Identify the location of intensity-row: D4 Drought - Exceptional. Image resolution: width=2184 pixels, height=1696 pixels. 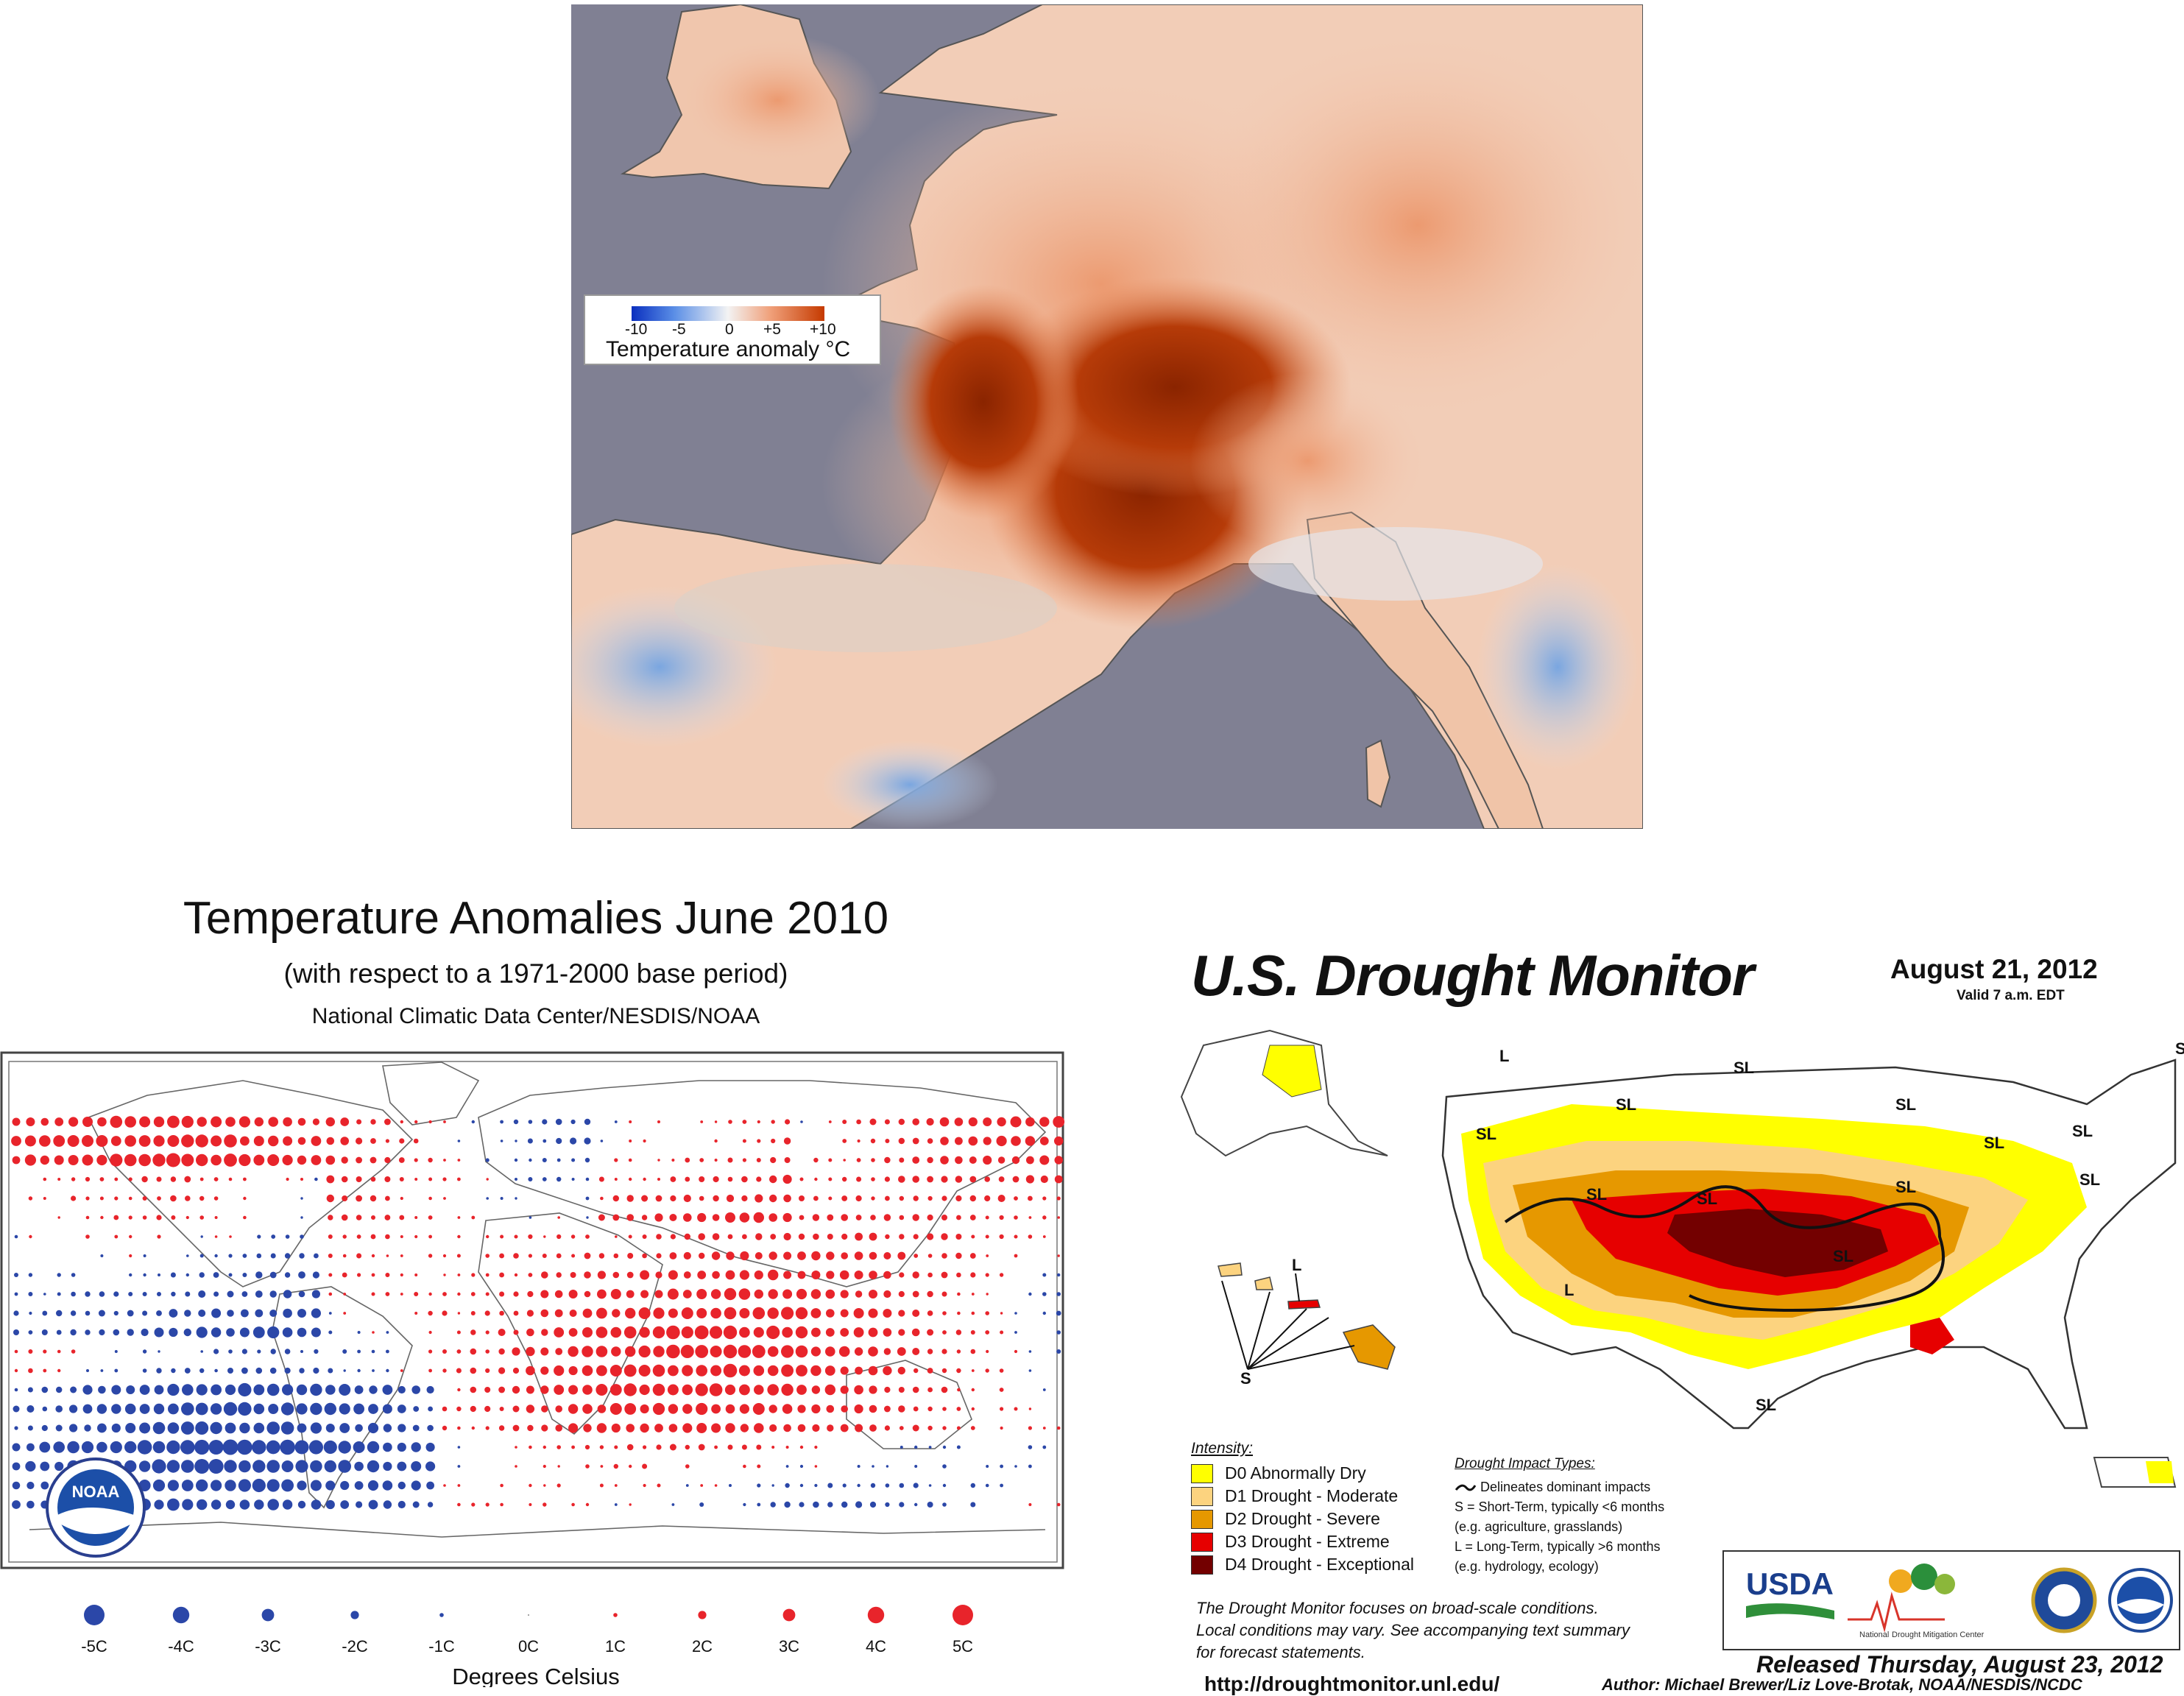
(1323, 1564).